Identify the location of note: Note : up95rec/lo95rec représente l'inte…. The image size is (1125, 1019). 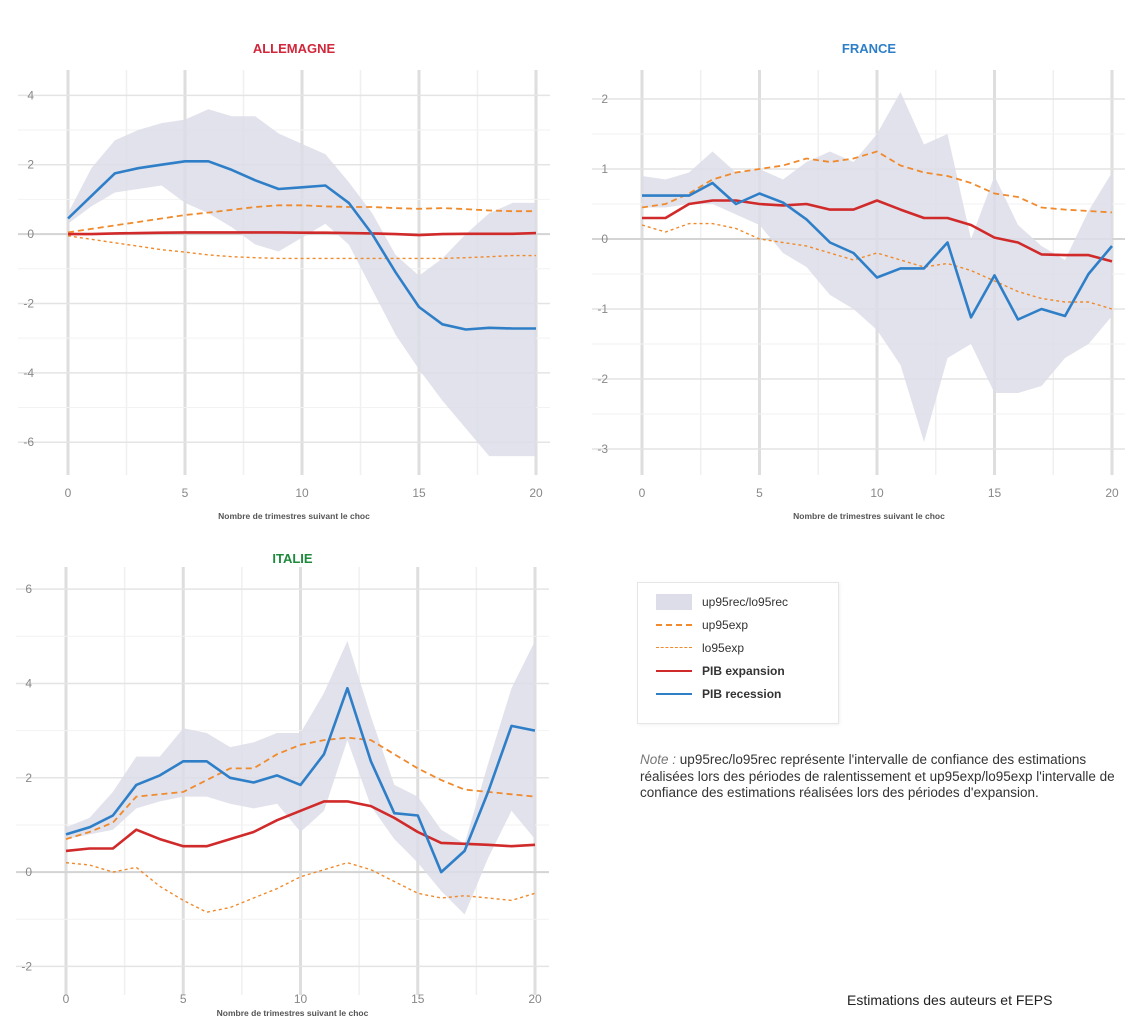
(880, 777).